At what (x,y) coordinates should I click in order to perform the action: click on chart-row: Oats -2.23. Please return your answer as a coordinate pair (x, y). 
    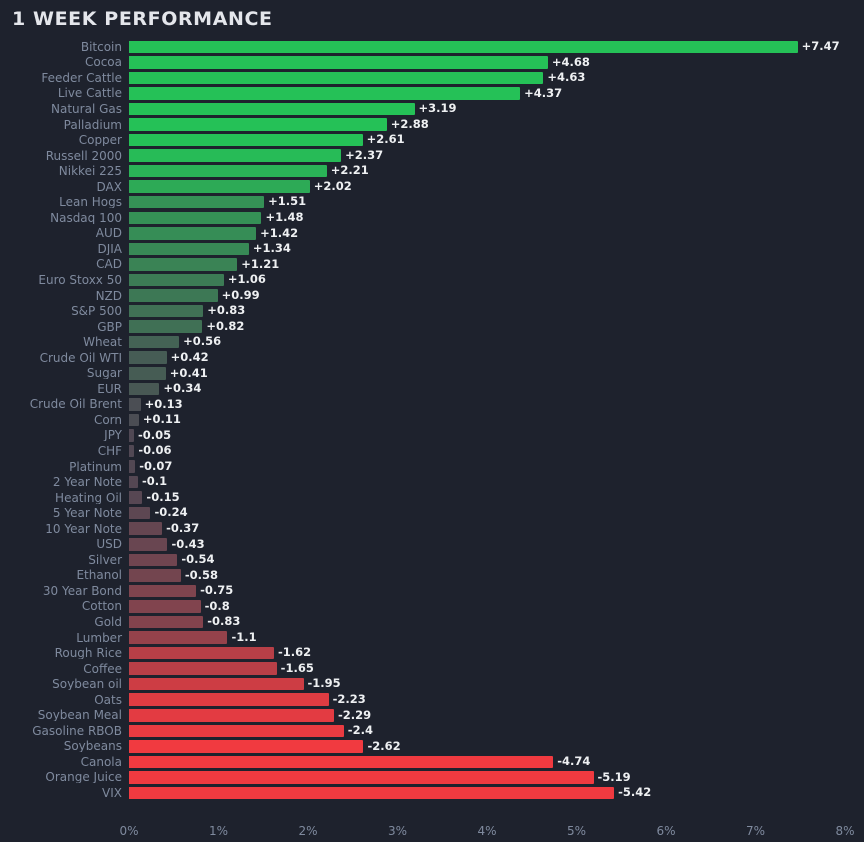
    Looking at the image, I should click on (427, 700).